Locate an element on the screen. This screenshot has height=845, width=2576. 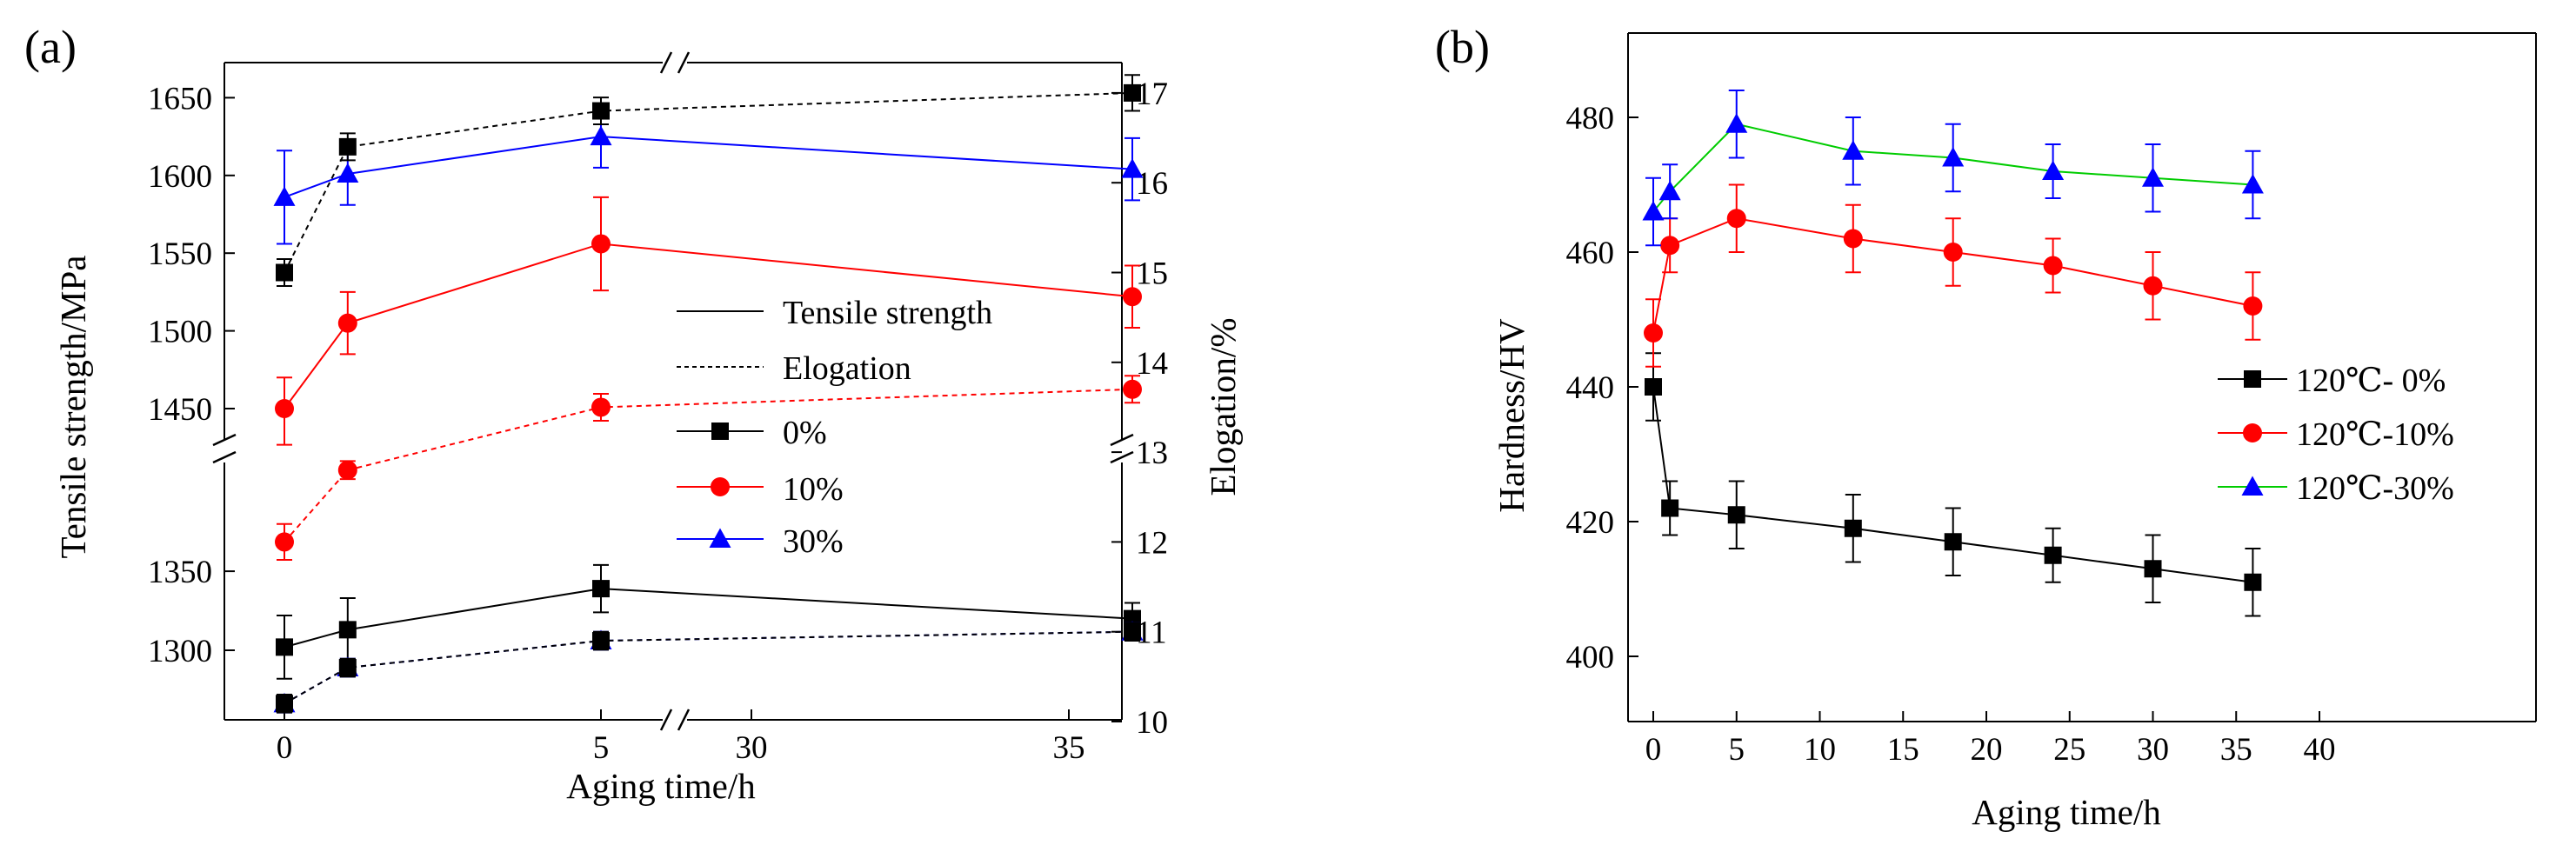
panel-b-x-tick-label: 5 is located at coordinates (1737, 750).